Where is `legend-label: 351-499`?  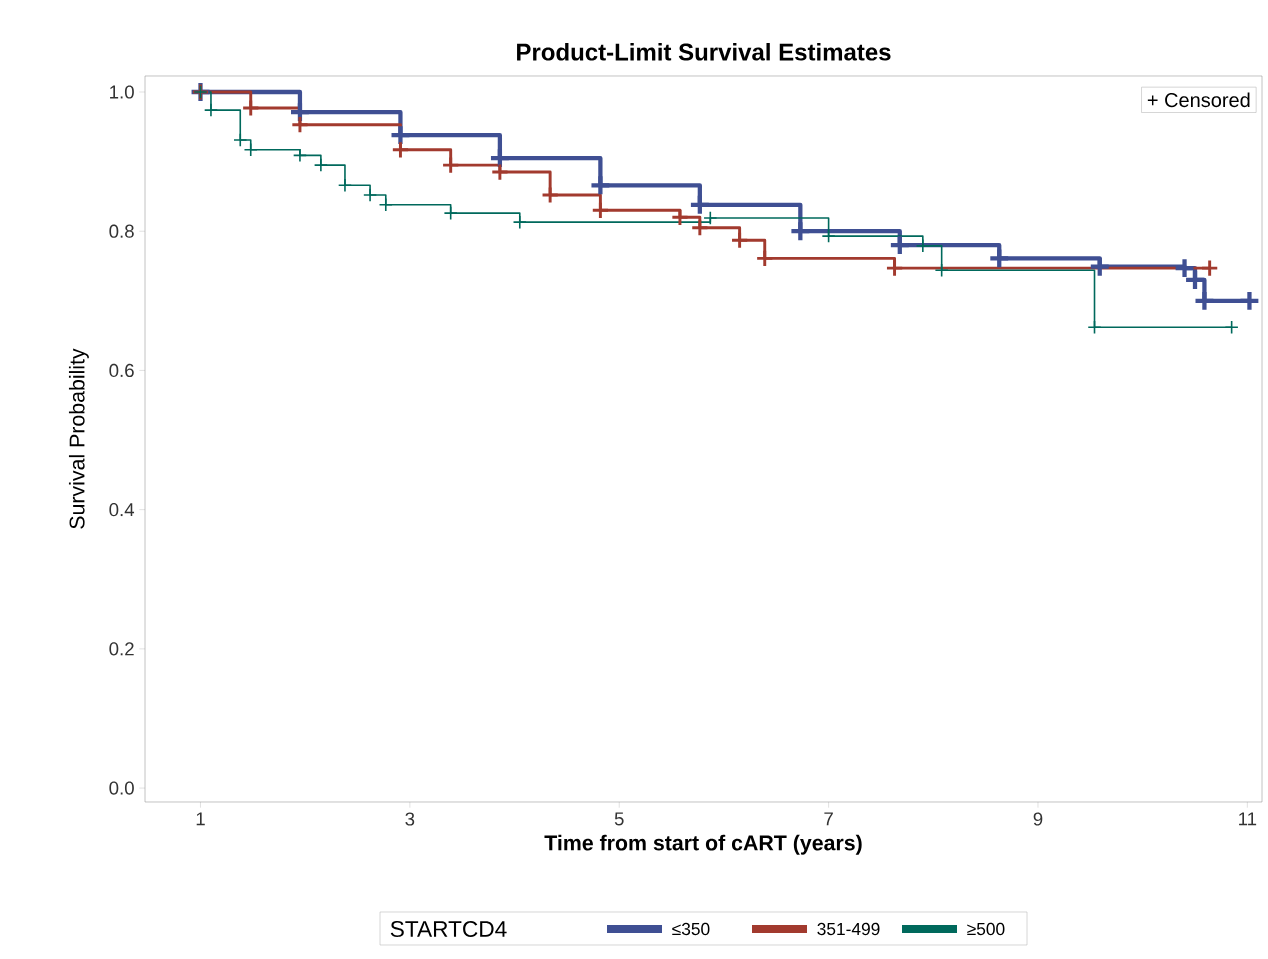
legend-label: 351-499 is located at coordinates (848, 929).